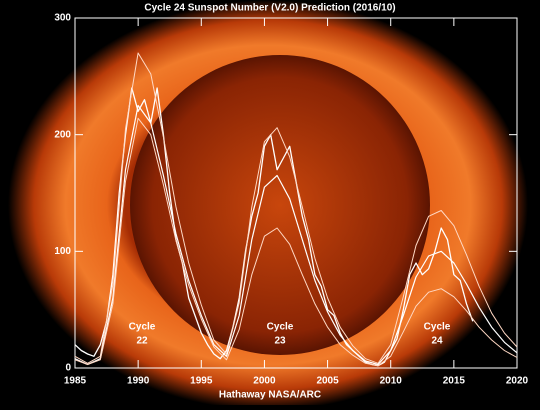 The height and width of the screenshot is (410, 540). What do you see at coordinates (517, 381) in the screenshot?
I see `x-tick-label: 2020` at bounding box center [517, 381].